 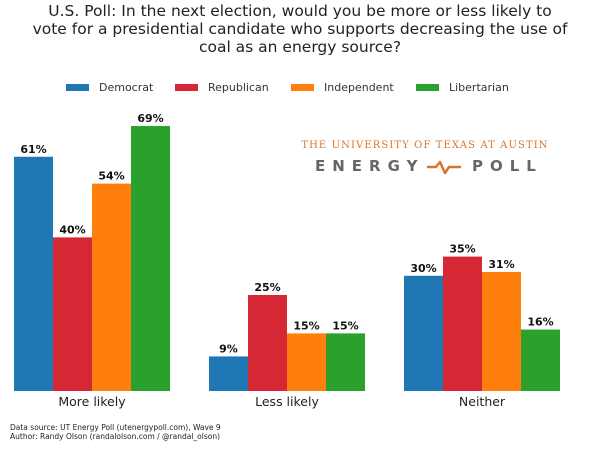 I want to click on logo-university-text: THE UNIVERSITY OF TEXAS AT AUSTIN, so click(x=425, y=145).